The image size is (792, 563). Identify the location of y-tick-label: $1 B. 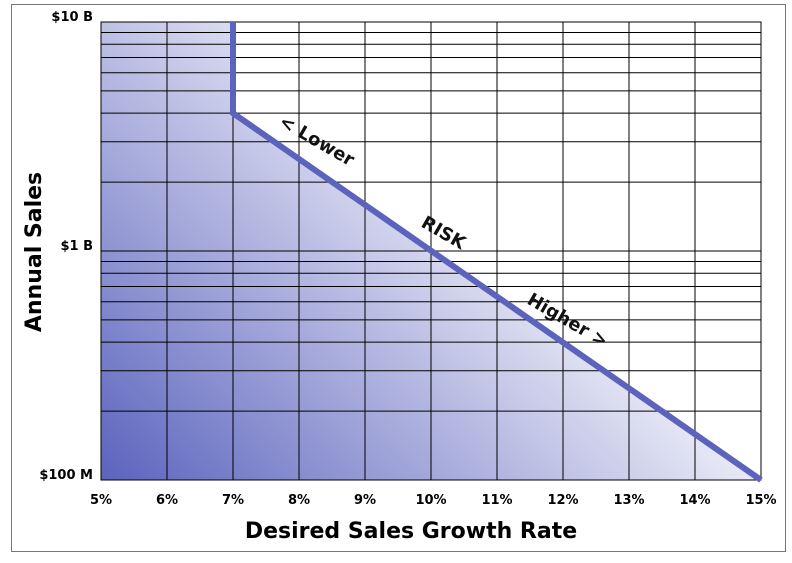
(76, 246).